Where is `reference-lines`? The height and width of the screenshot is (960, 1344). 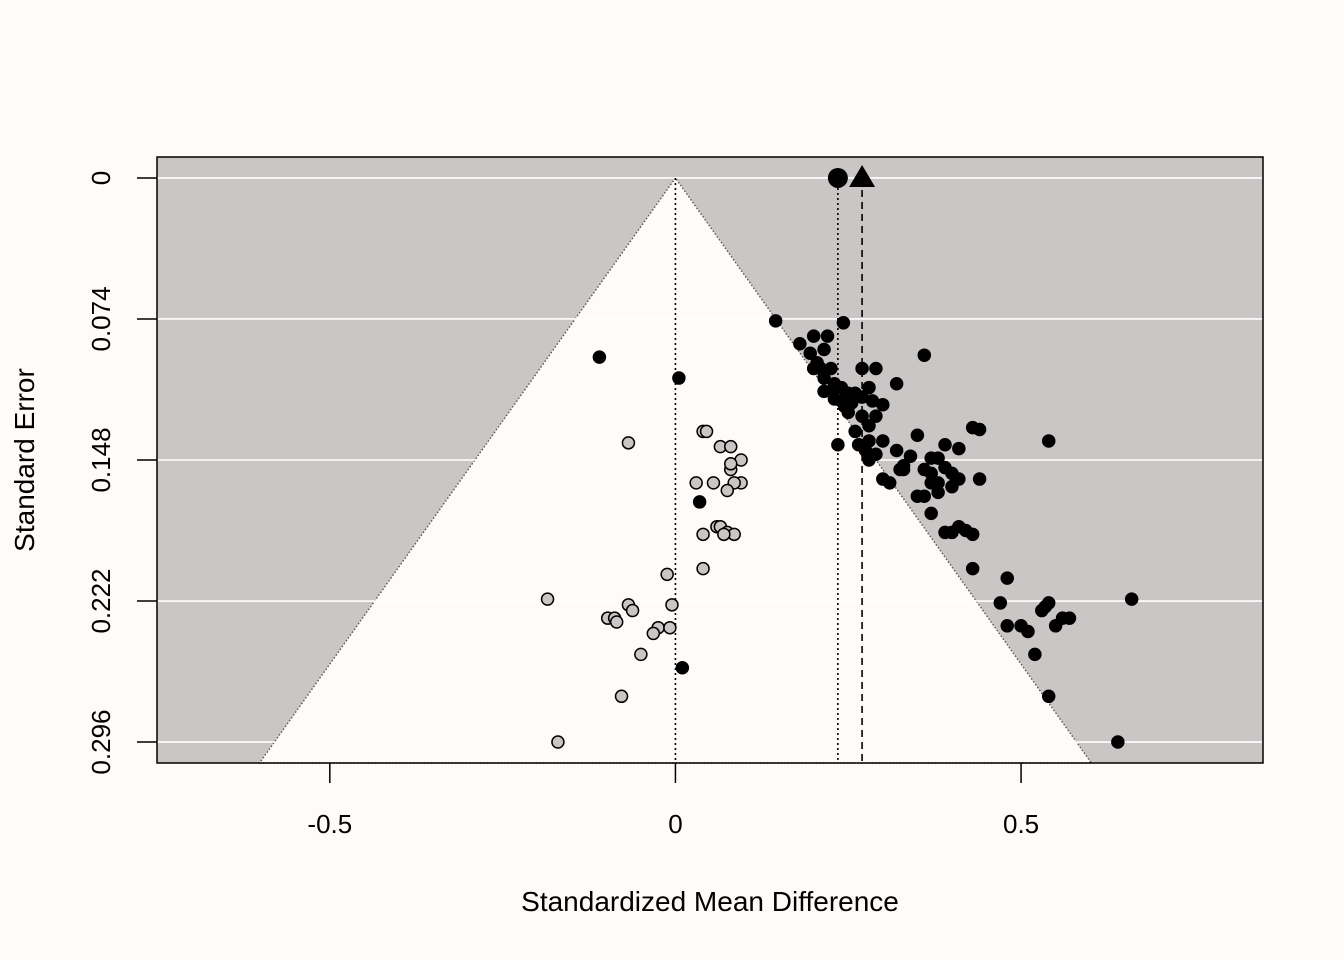 reference-lines is located at coordinates (768, 470).